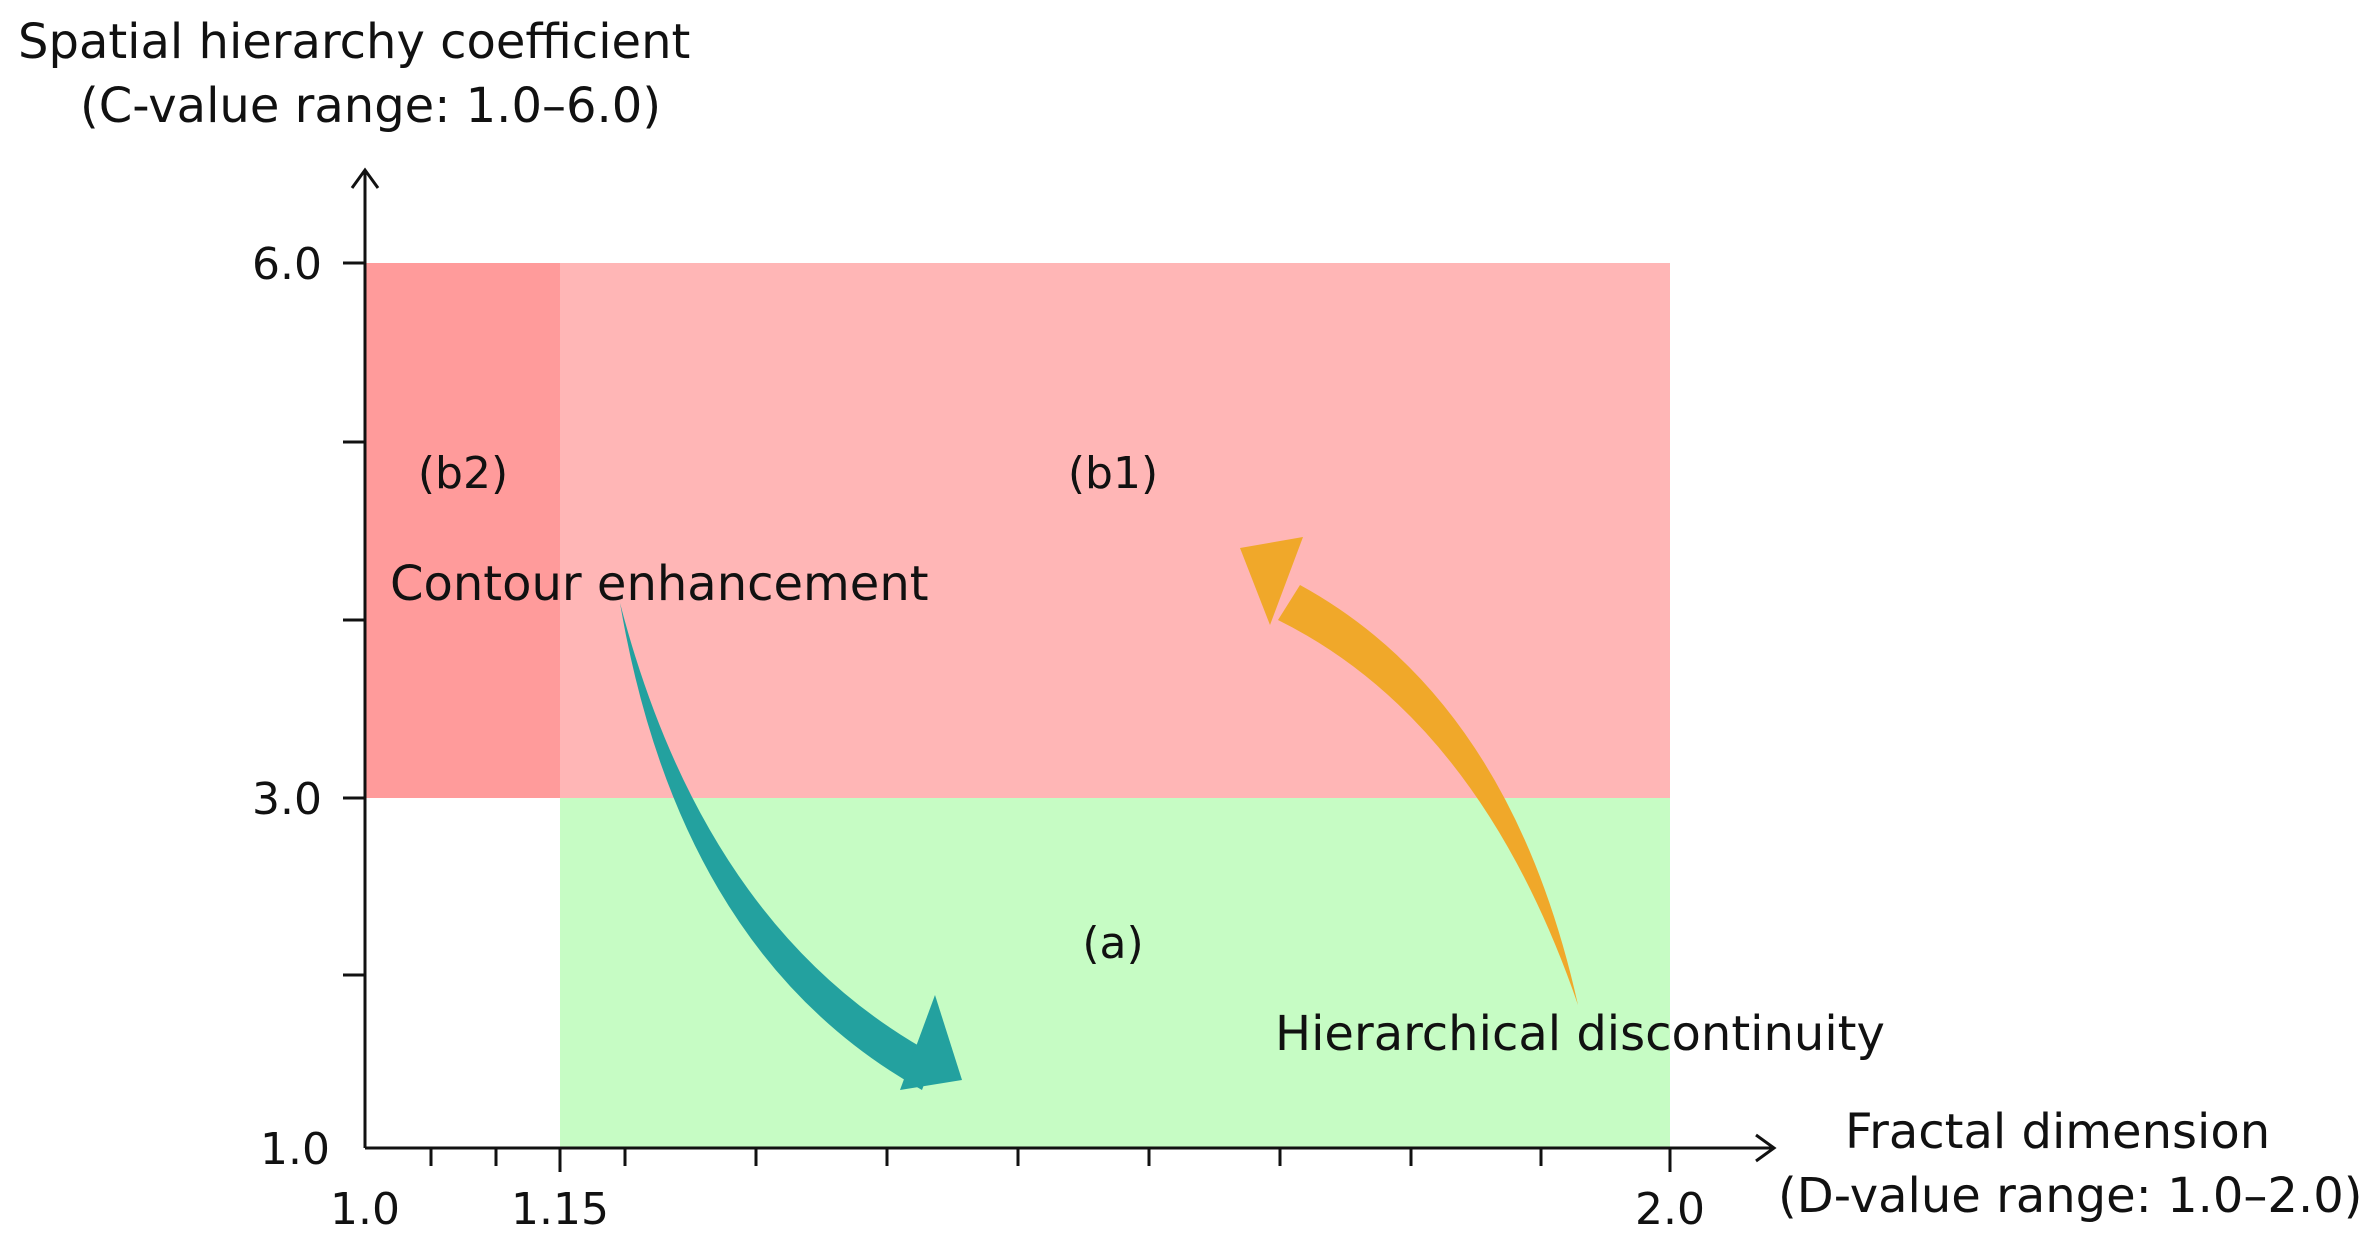 The image size is (2372, 1243). Describe the element at coordinates (295, 1149) in the screenshot. I see `y-tick-label-1: 1.0` at that location.